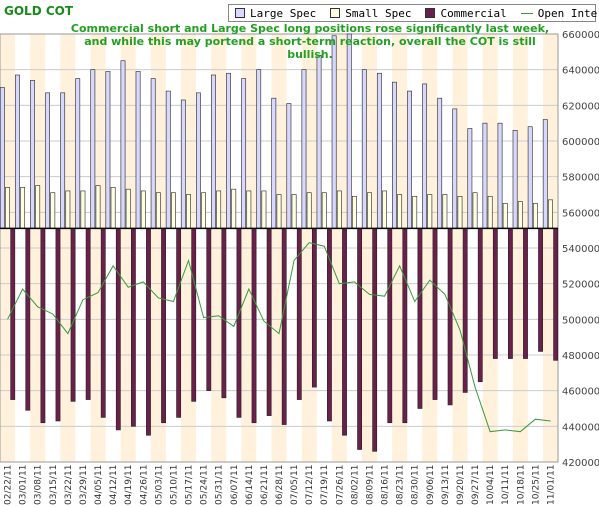  What do you see at coordinates (283, 13) in the screenshot?
I see `legend-label-large-spec: Large Spec` at bounding box center [283, 13].